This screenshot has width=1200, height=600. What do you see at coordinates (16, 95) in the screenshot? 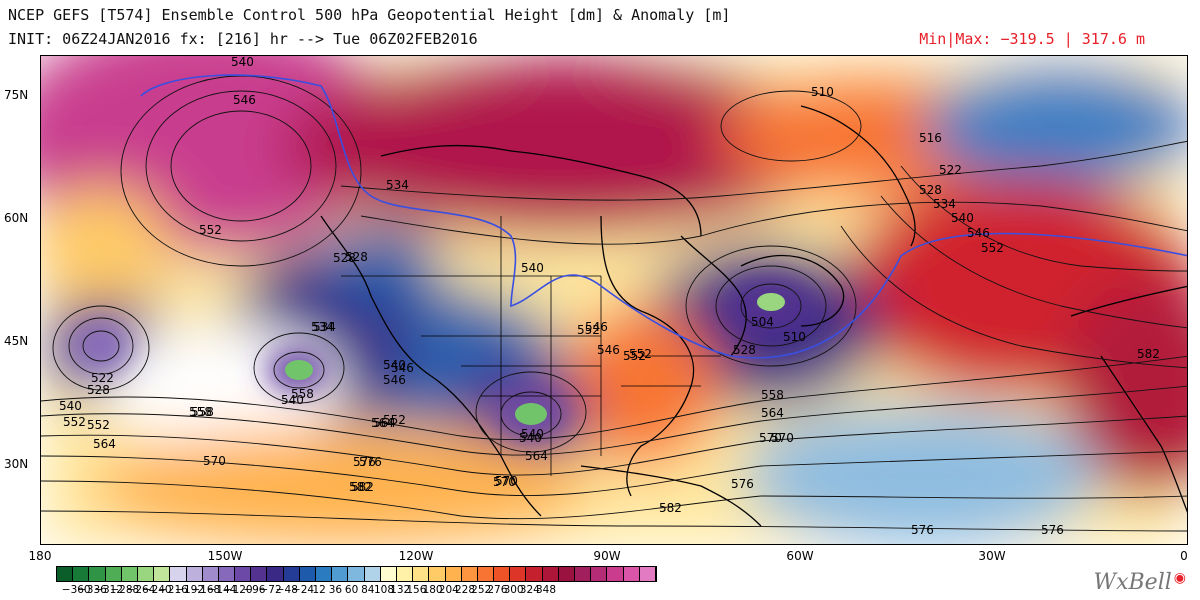
I see `lat-label-75n: 75N` at bounding box center [16, 95].